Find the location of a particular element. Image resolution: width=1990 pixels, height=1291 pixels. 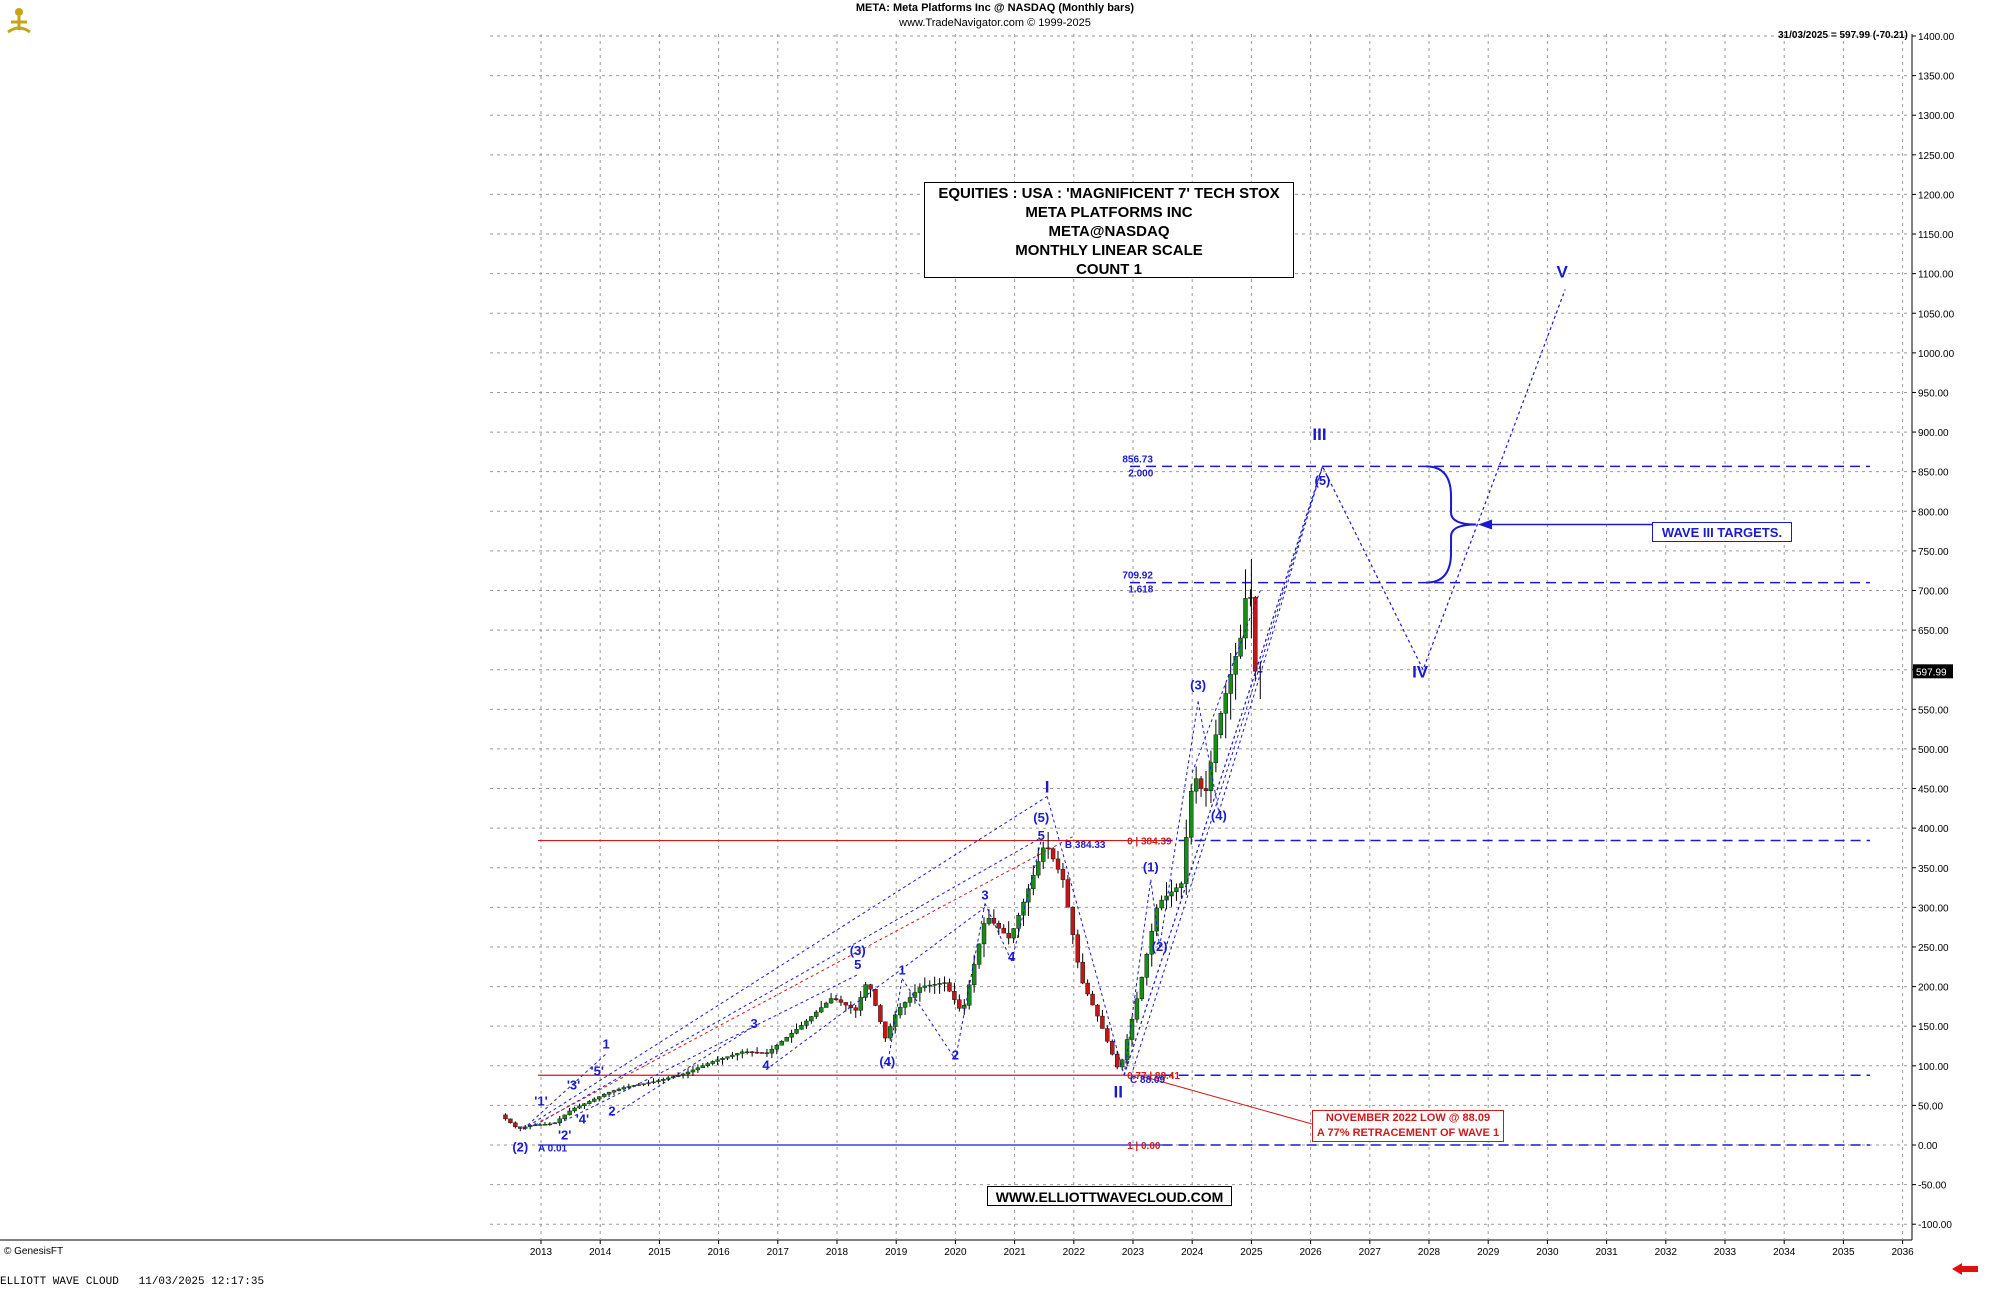

wave-label: 3 is located at coordinates (754, 1023).